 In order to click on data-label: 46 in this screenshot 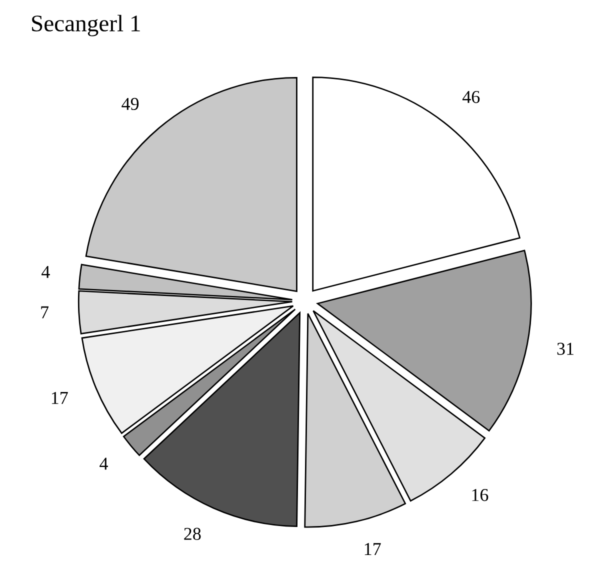, I will do `click(471, 97)`.